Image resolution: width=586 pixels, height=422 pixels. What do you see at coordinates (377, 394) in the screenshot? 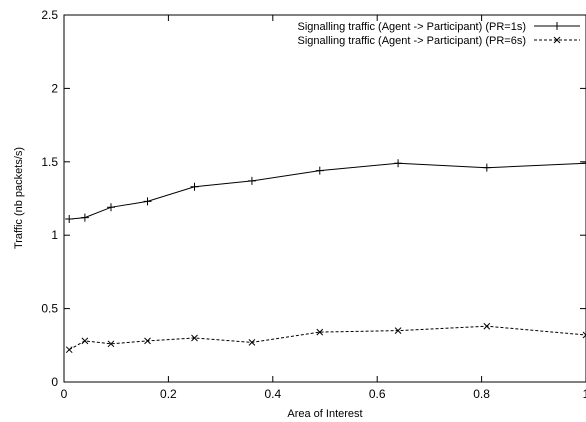
I see `x-tick-label: 0.6` at bounding box center [377, 394].